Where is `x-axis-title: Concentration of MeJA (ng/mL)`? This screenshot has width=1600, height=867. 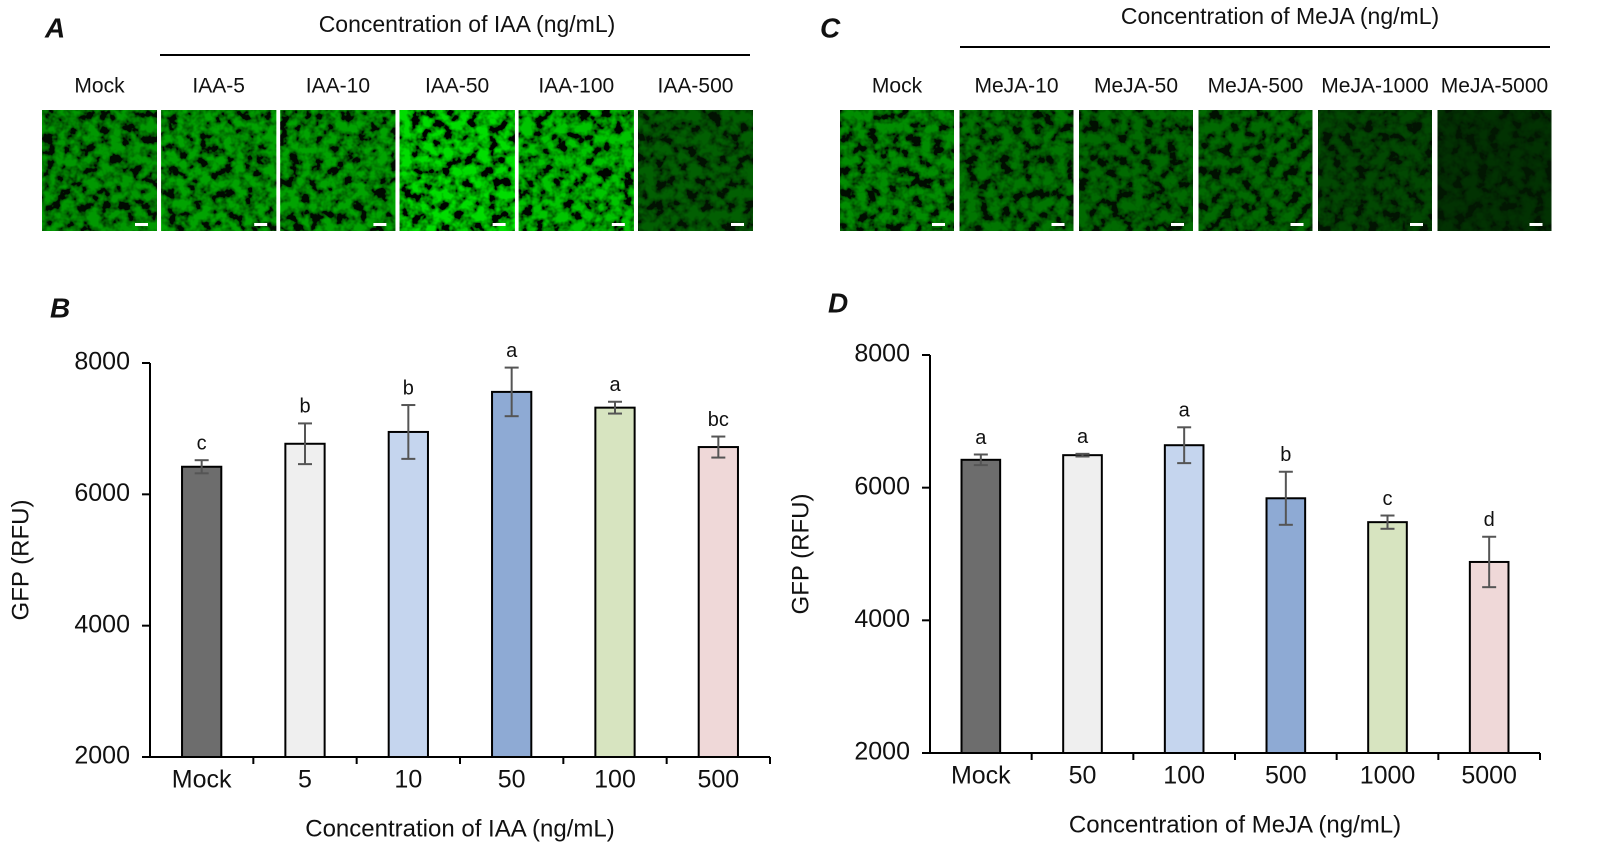
x-axis-title: Concentration of MeJA (ng/mL) is located at coordinates (1235, 824).